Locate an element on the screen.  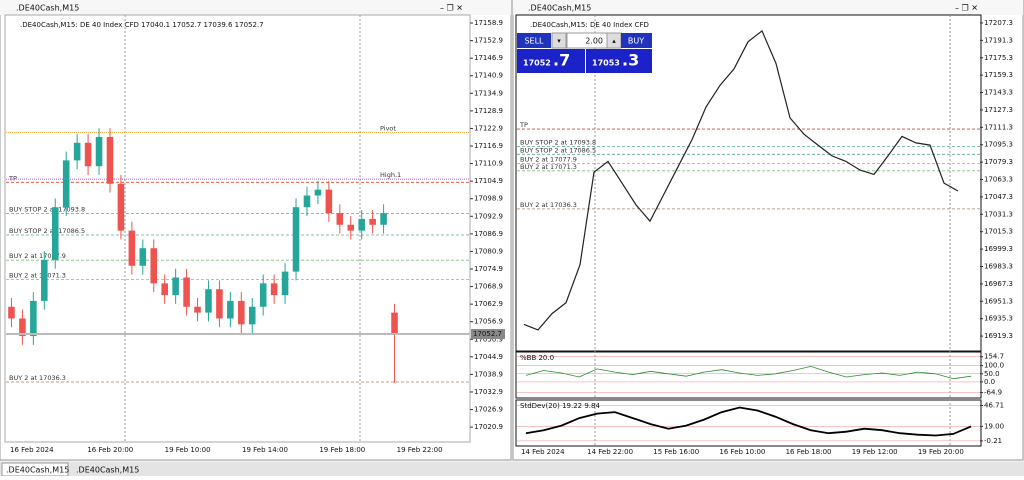
y-tick-label: 17056.9 is located at coordinates (488, 322).